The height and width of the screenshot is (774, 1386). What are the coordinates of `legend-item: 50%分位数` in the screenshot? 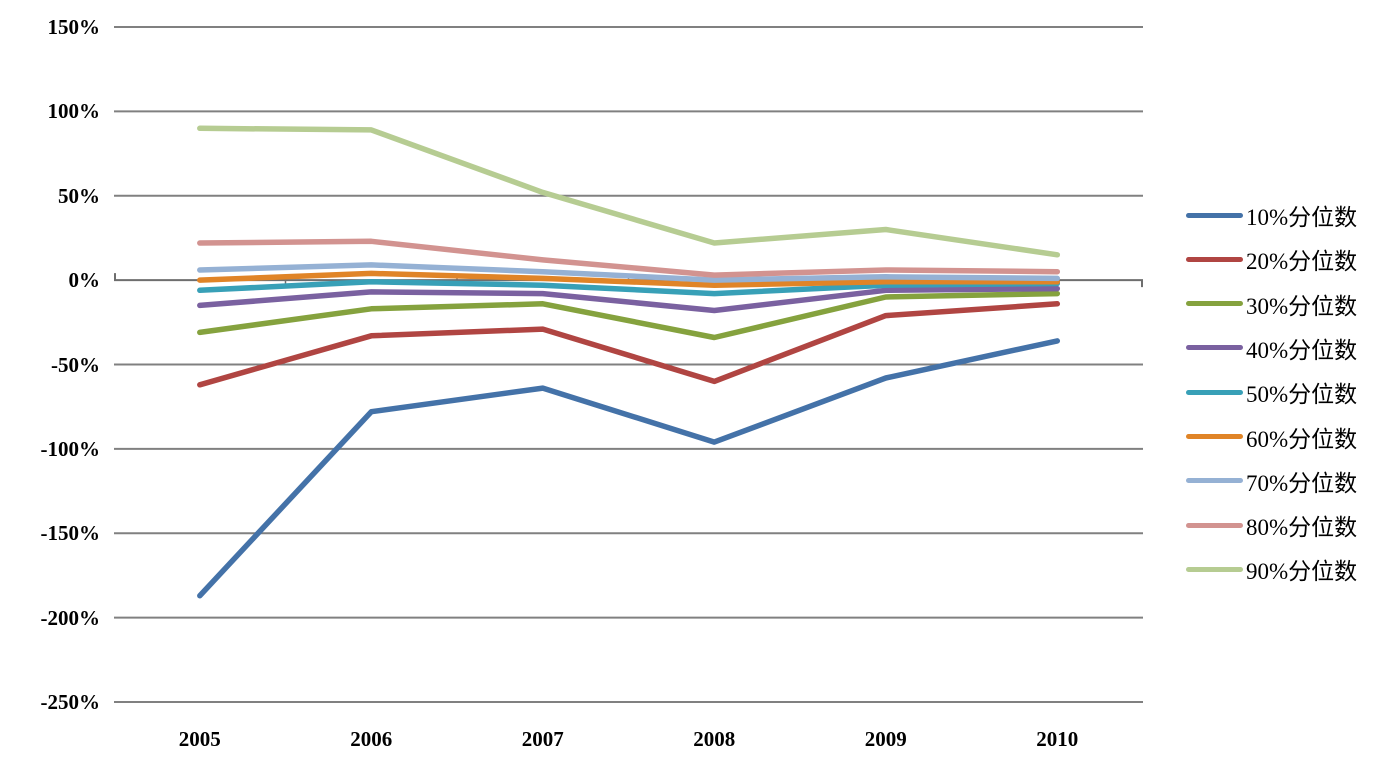 It's located at (1271, 392).